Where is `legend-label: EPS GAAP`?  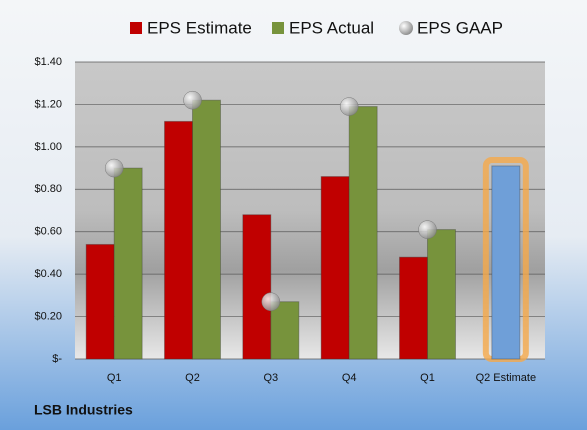
legend-label: EPS GAAP is located at coordinates (460, 27).